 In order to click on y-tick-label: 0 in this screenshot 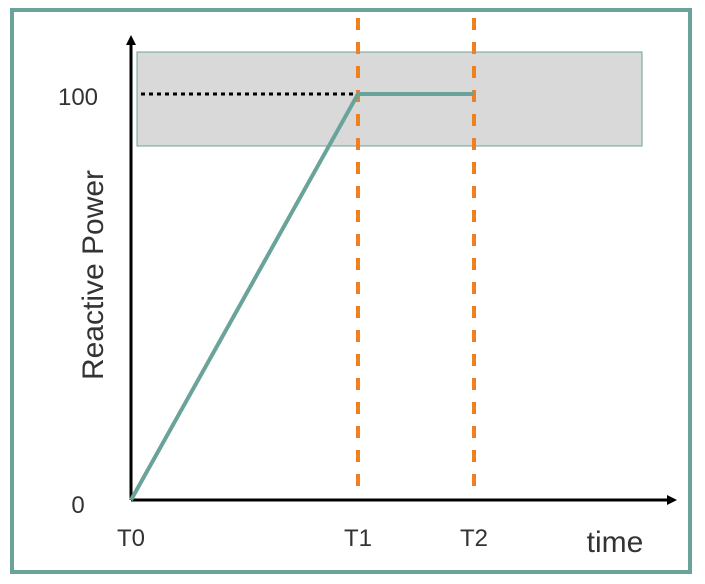, I will do `click(77, 505)`.